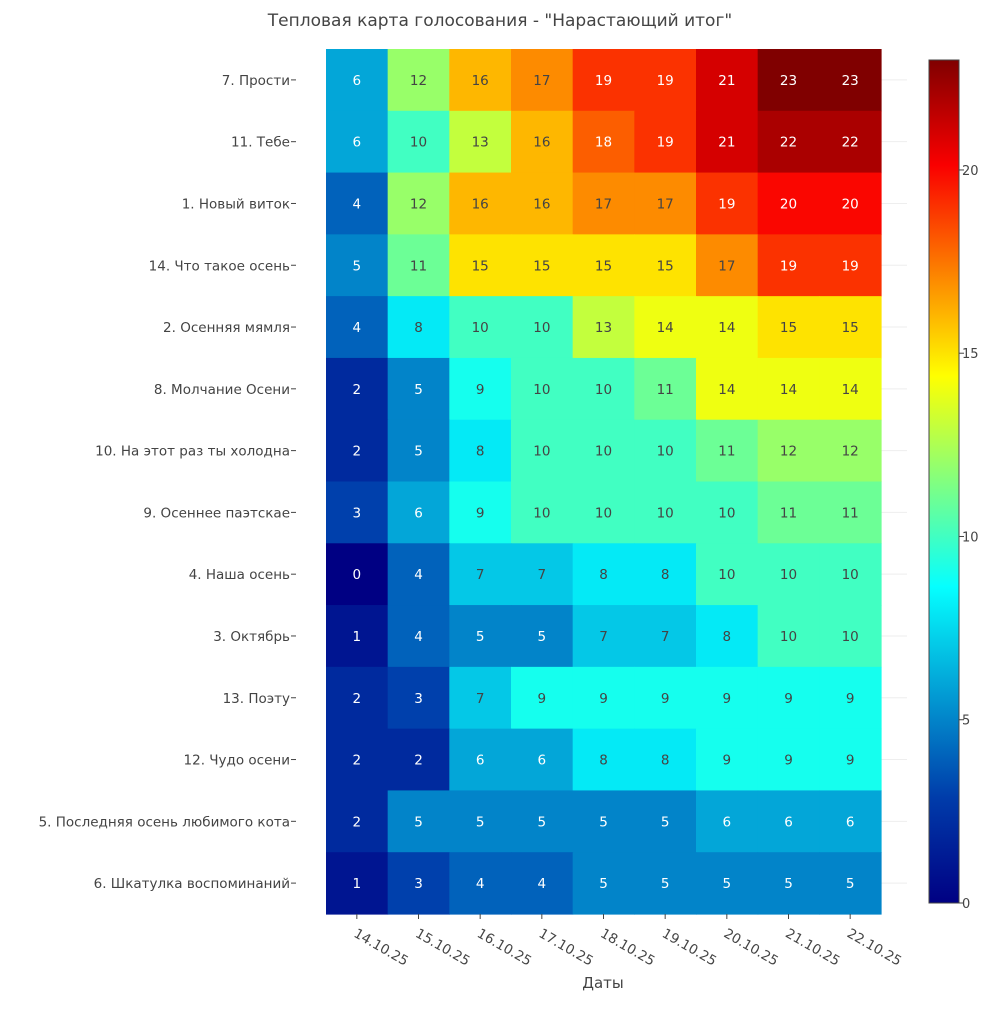  Describe the element at coordinates (418, 204) in the screenshot. I see `cell-value-label: 12` at that location.